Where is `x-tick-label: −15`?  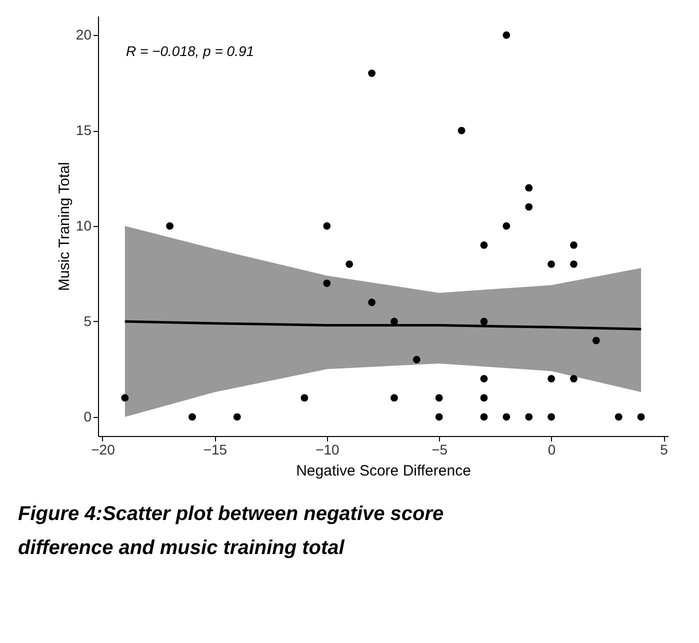 x-tick-label: −15 is located at coordinates (215, 450).